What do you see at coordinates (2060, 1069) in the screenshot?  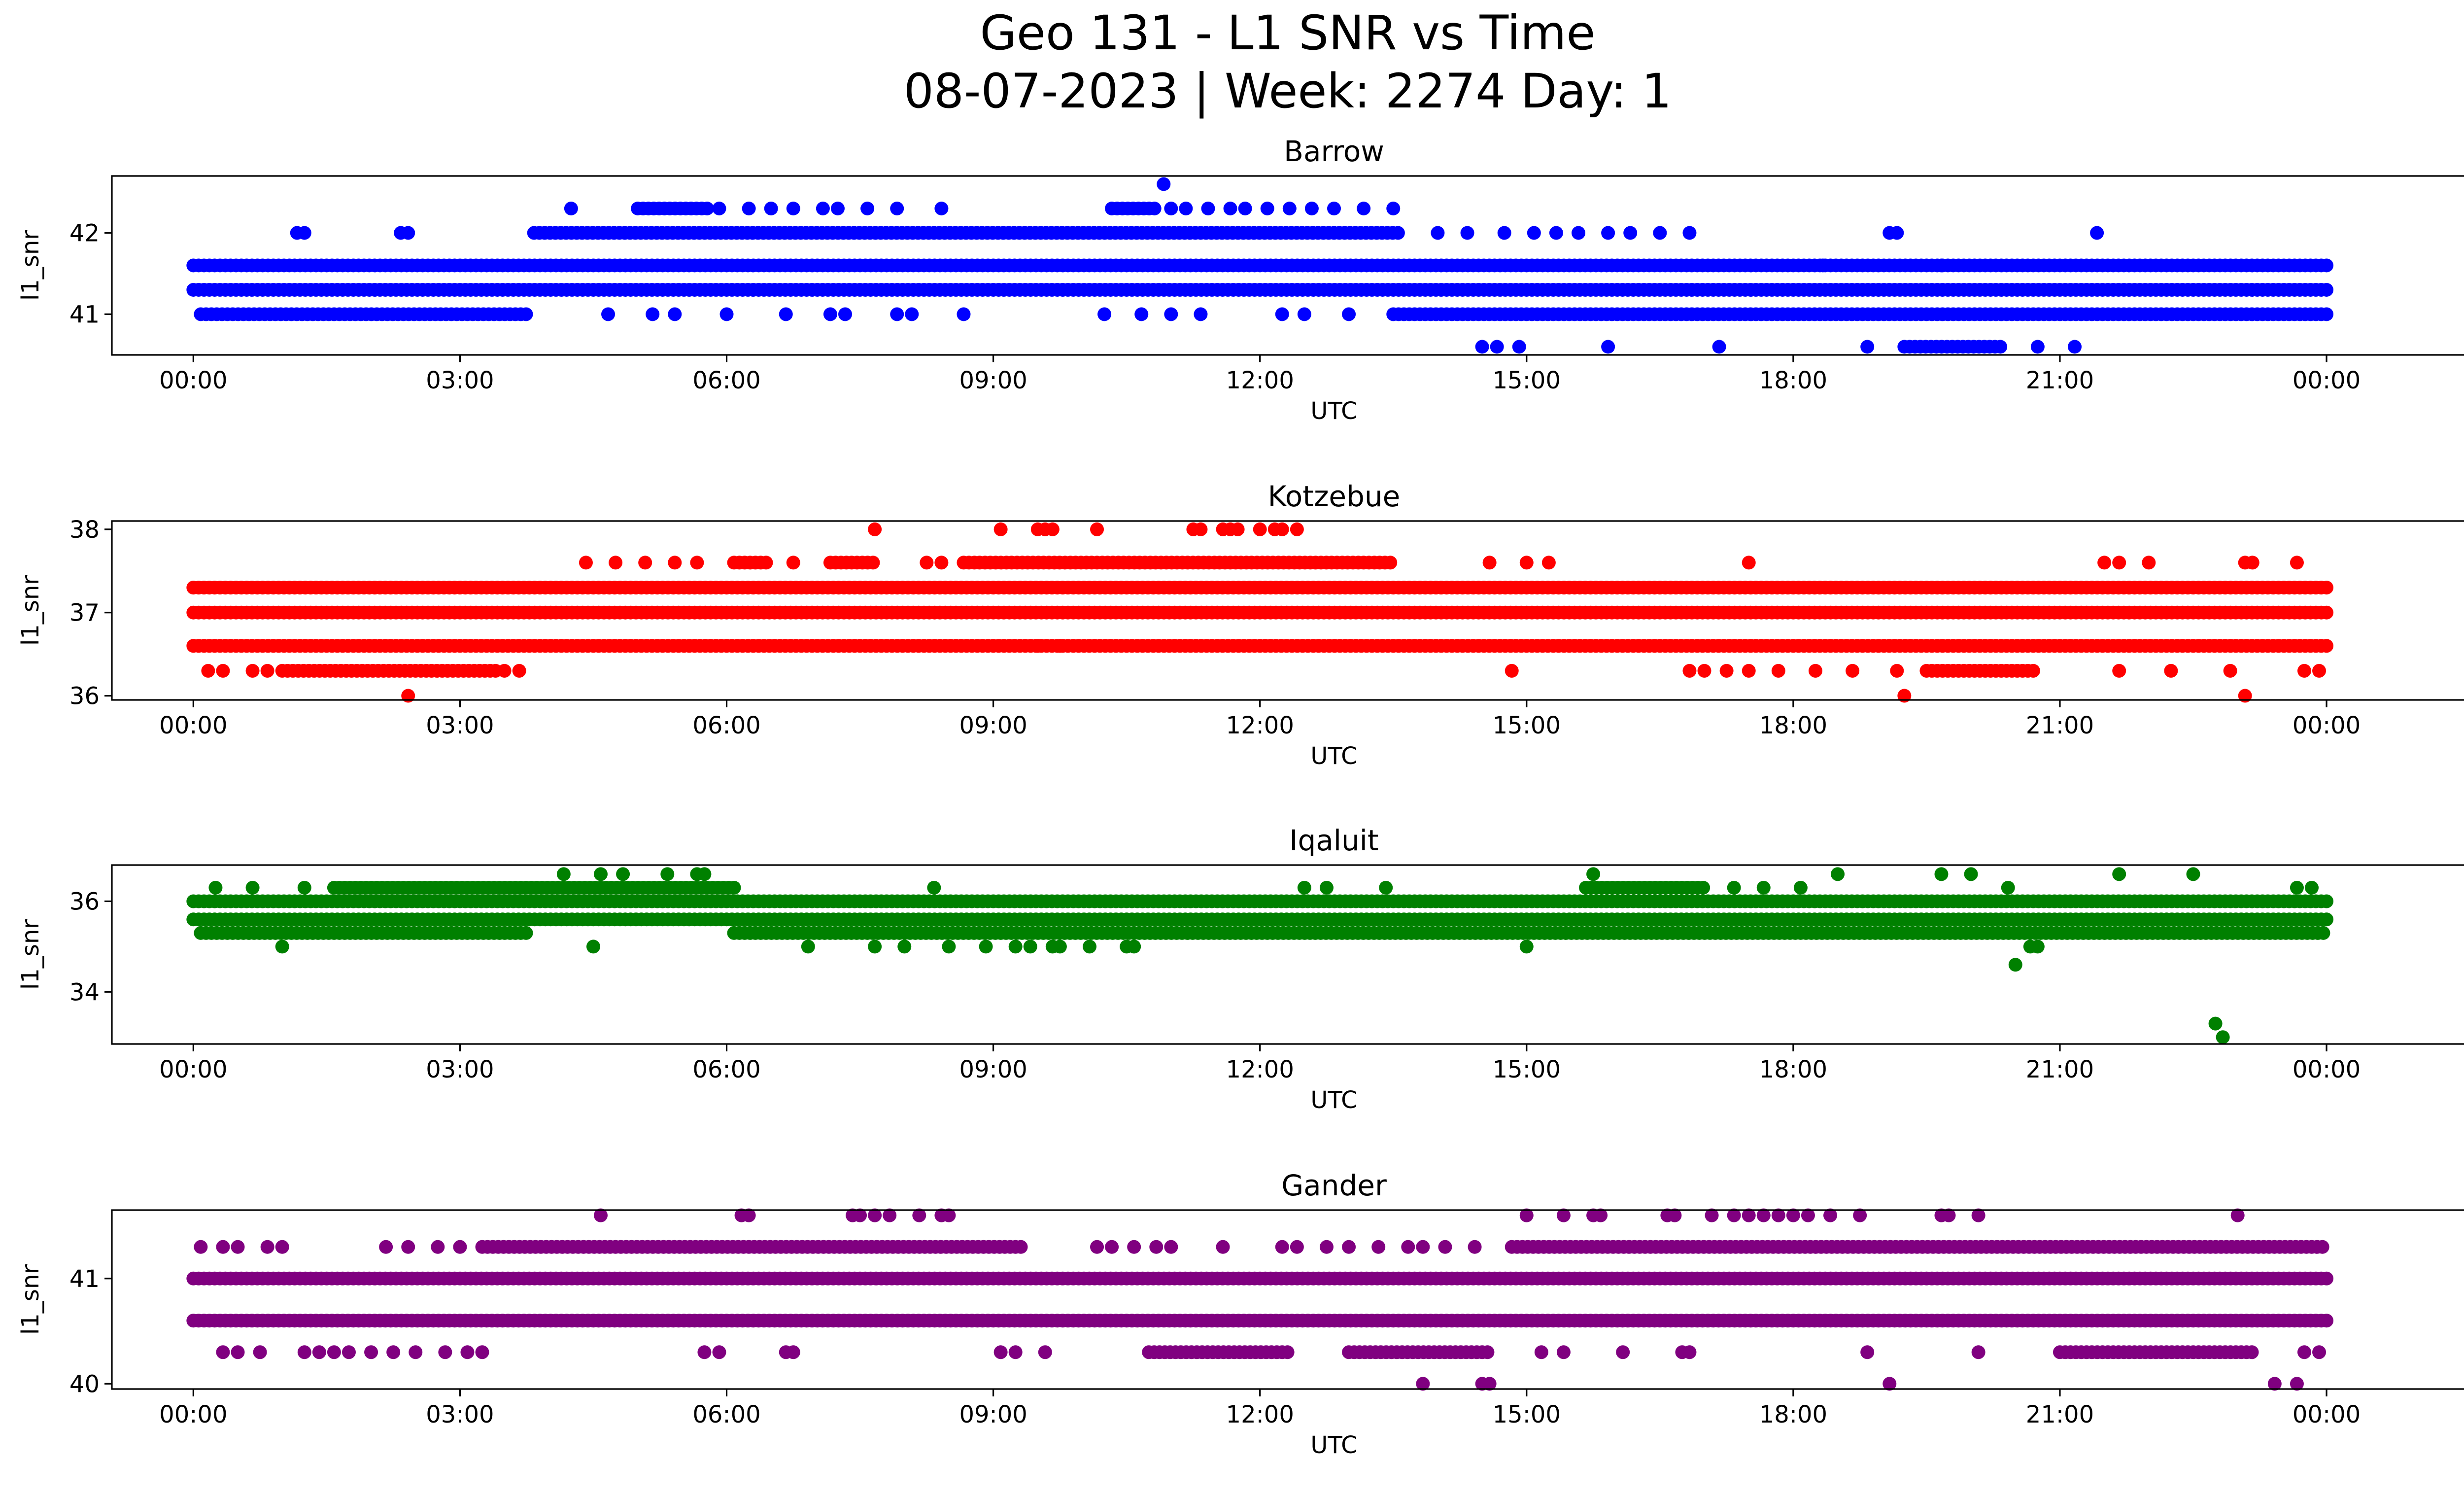 I see `x-tick-label: 21:00` at bounding box center [2060, 1069].